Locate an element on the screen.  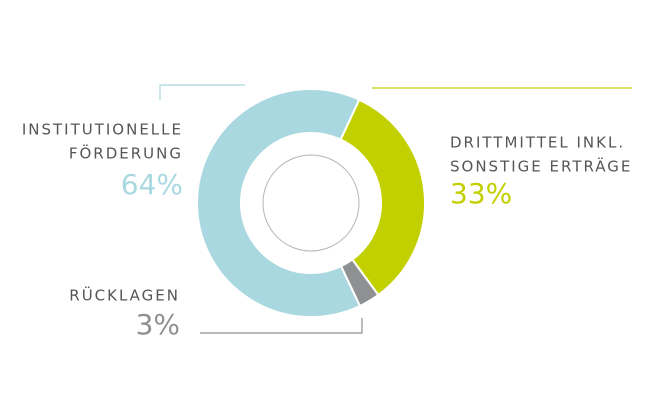
category-label: INSTITUTIONELLE is located at coordinates (102, 130).